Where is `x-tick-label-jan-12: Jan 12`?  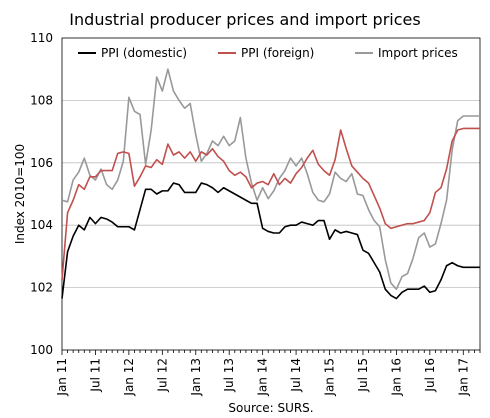
x-tick-label-jan-12: Jan 12 is located at coordinates (129, 377).